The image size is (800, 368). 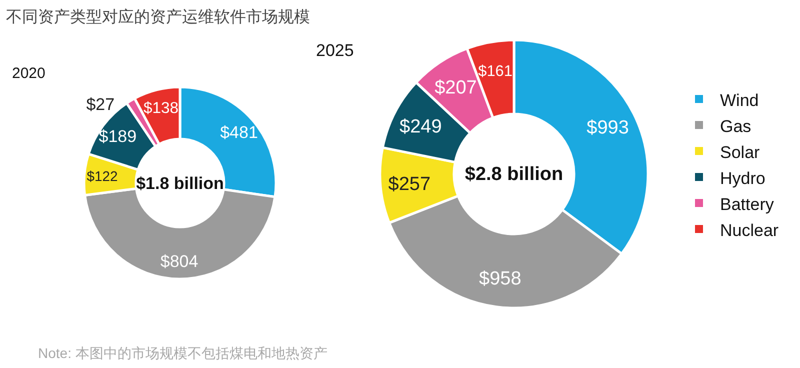 I want to click on data-label: $122, so click(x=102, y=176).